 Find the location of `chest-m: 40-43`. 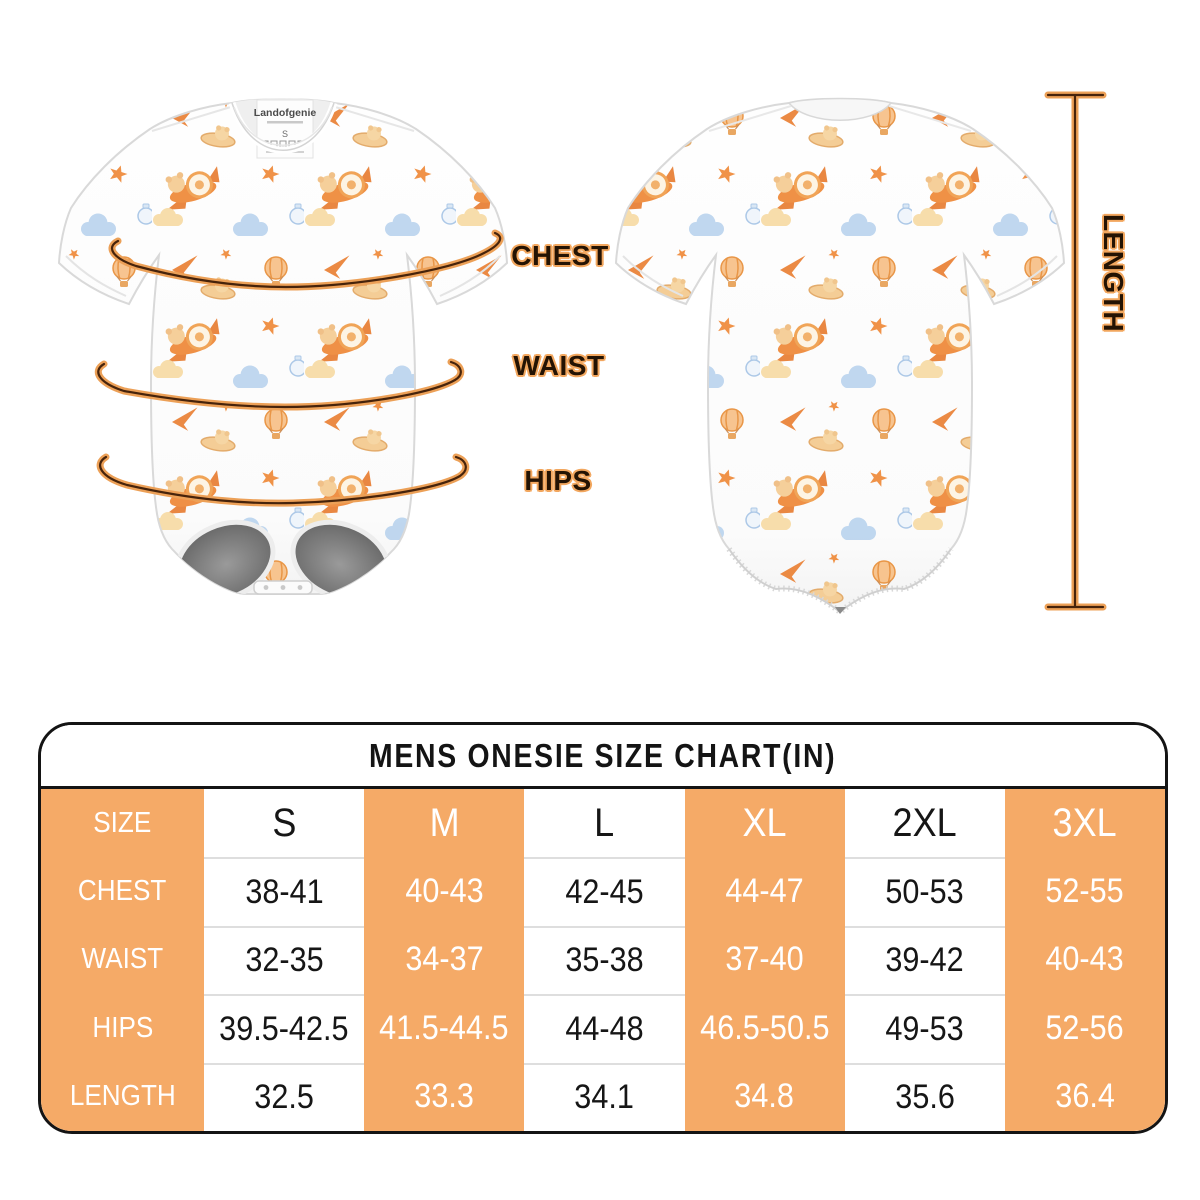

chest-m: 40-43 is located at coordinates (444, 891).